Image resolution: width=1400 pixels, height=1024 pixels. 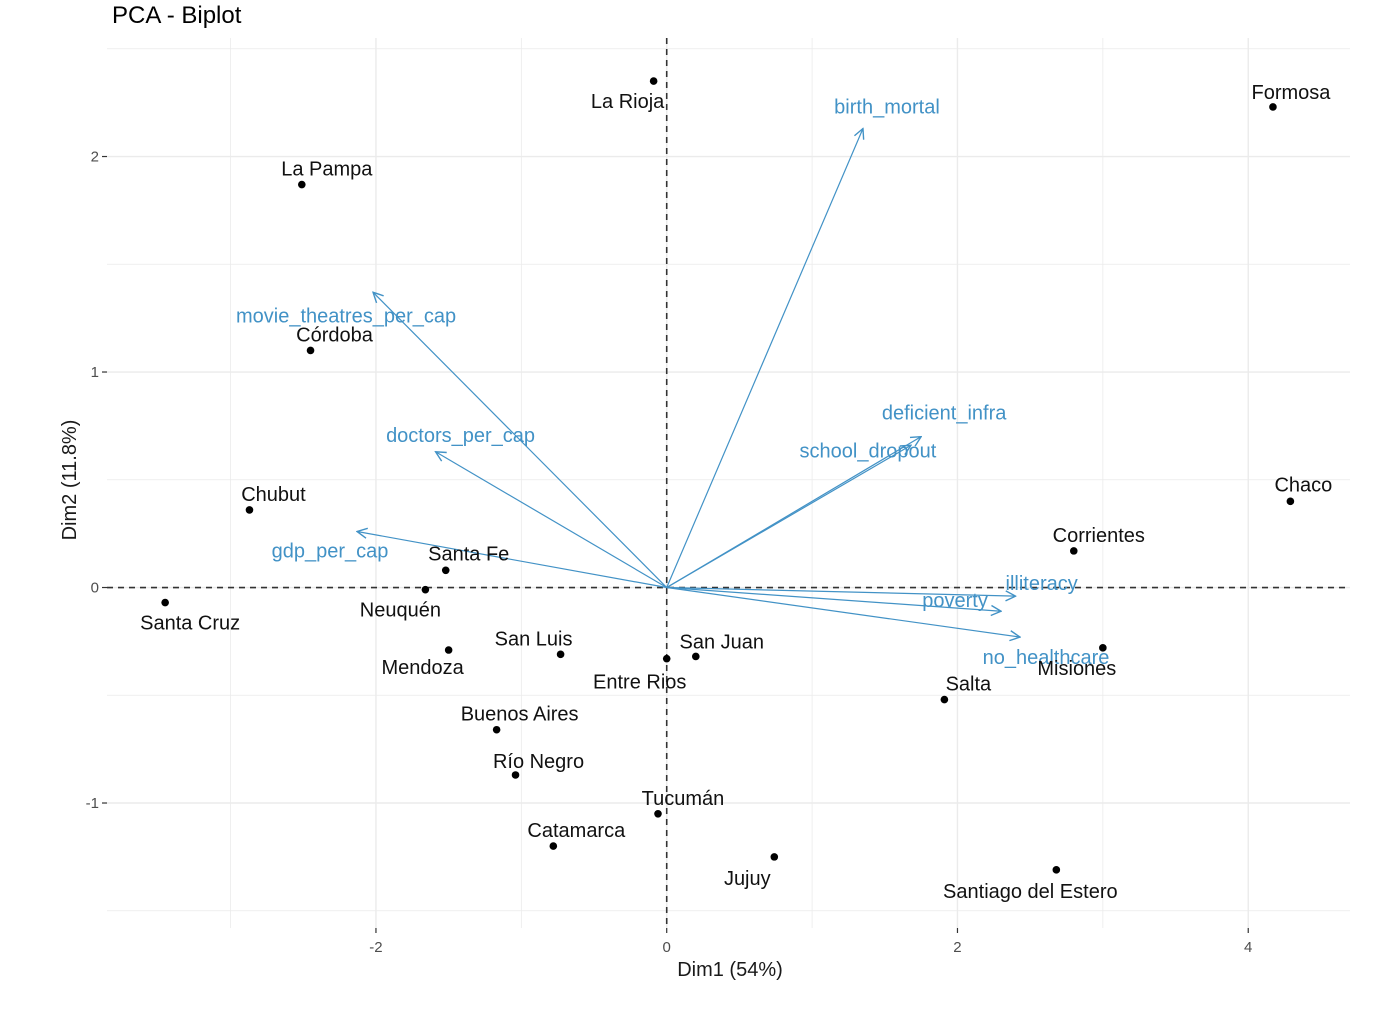 I want to click on variable-label-deficient-infra: deficient_infra, so click(x=944, y=414).